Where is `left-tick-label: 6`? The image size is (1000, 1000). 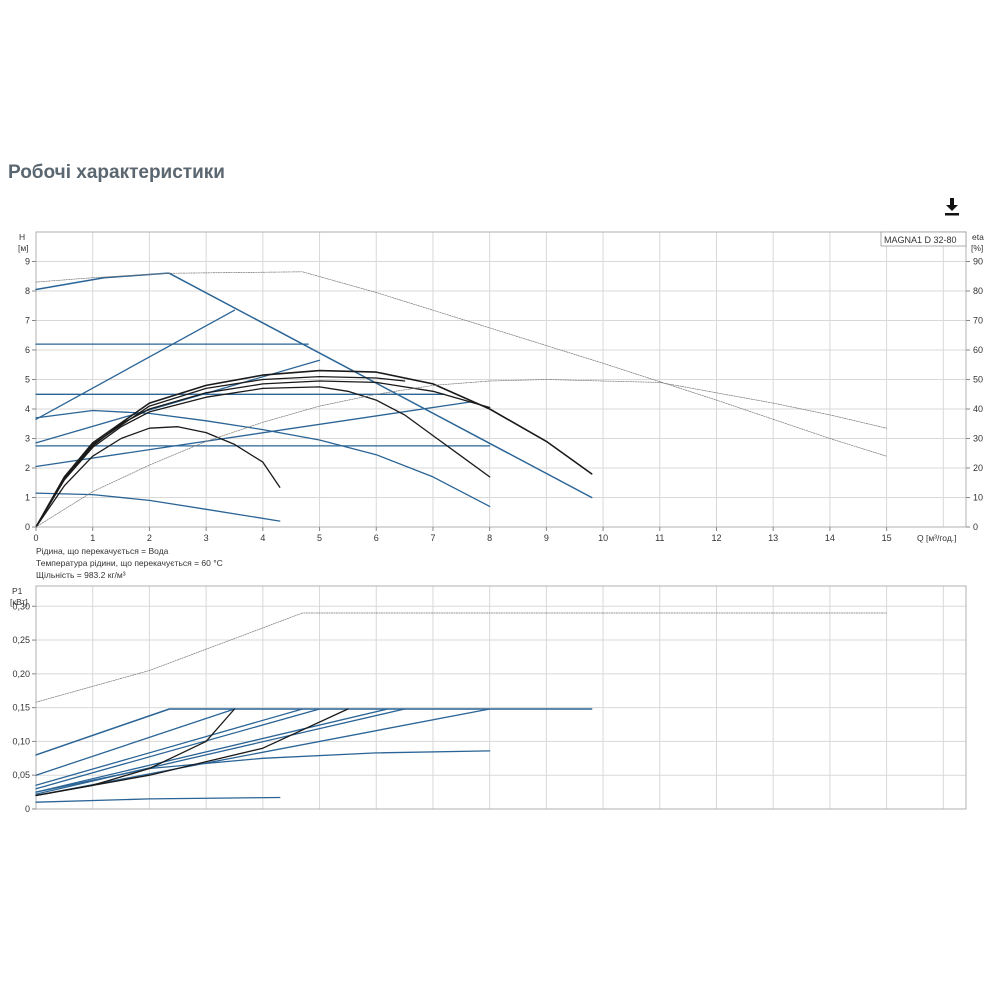 left-tick-label: 6 is located at coordinates (27, 350).